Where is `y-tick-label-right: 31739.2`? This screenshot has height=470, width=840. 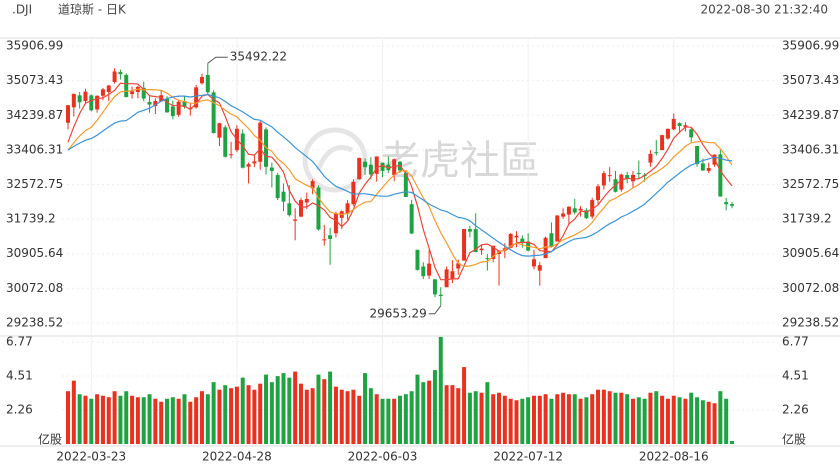 y-tick-label-right: 31739.2 is located at coordinates (807, 219).